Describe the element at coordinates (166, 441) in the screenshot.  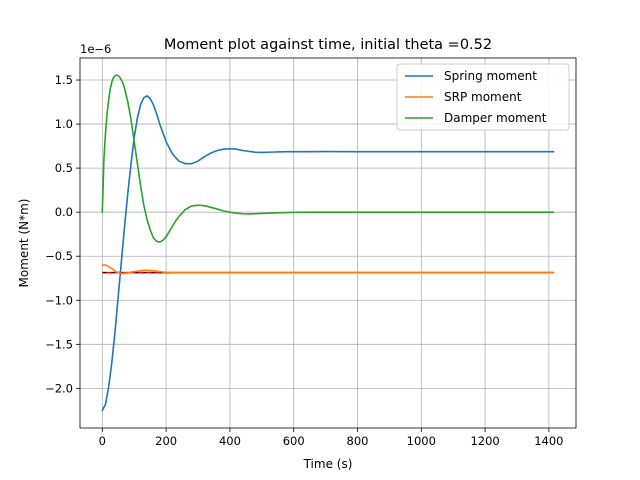
I see `x-tick-label: 200` at that location.